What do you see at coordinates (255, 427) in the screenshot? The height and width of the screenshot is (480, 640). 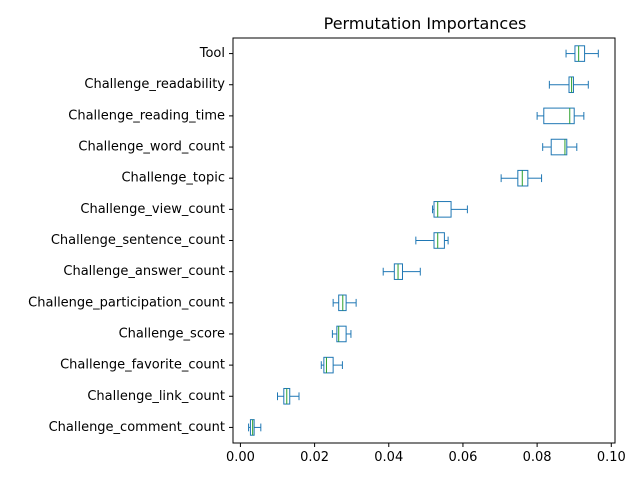 I see `box-Challenge_comment_count` at bounding box center [255, 427].